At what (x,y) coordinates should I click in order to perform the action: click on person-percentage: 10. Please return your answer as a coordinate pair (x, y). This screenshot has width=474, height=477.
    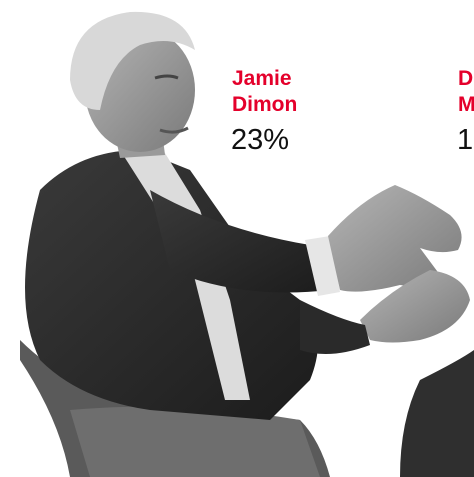
    Looking at the image, I should click on (465, 140).